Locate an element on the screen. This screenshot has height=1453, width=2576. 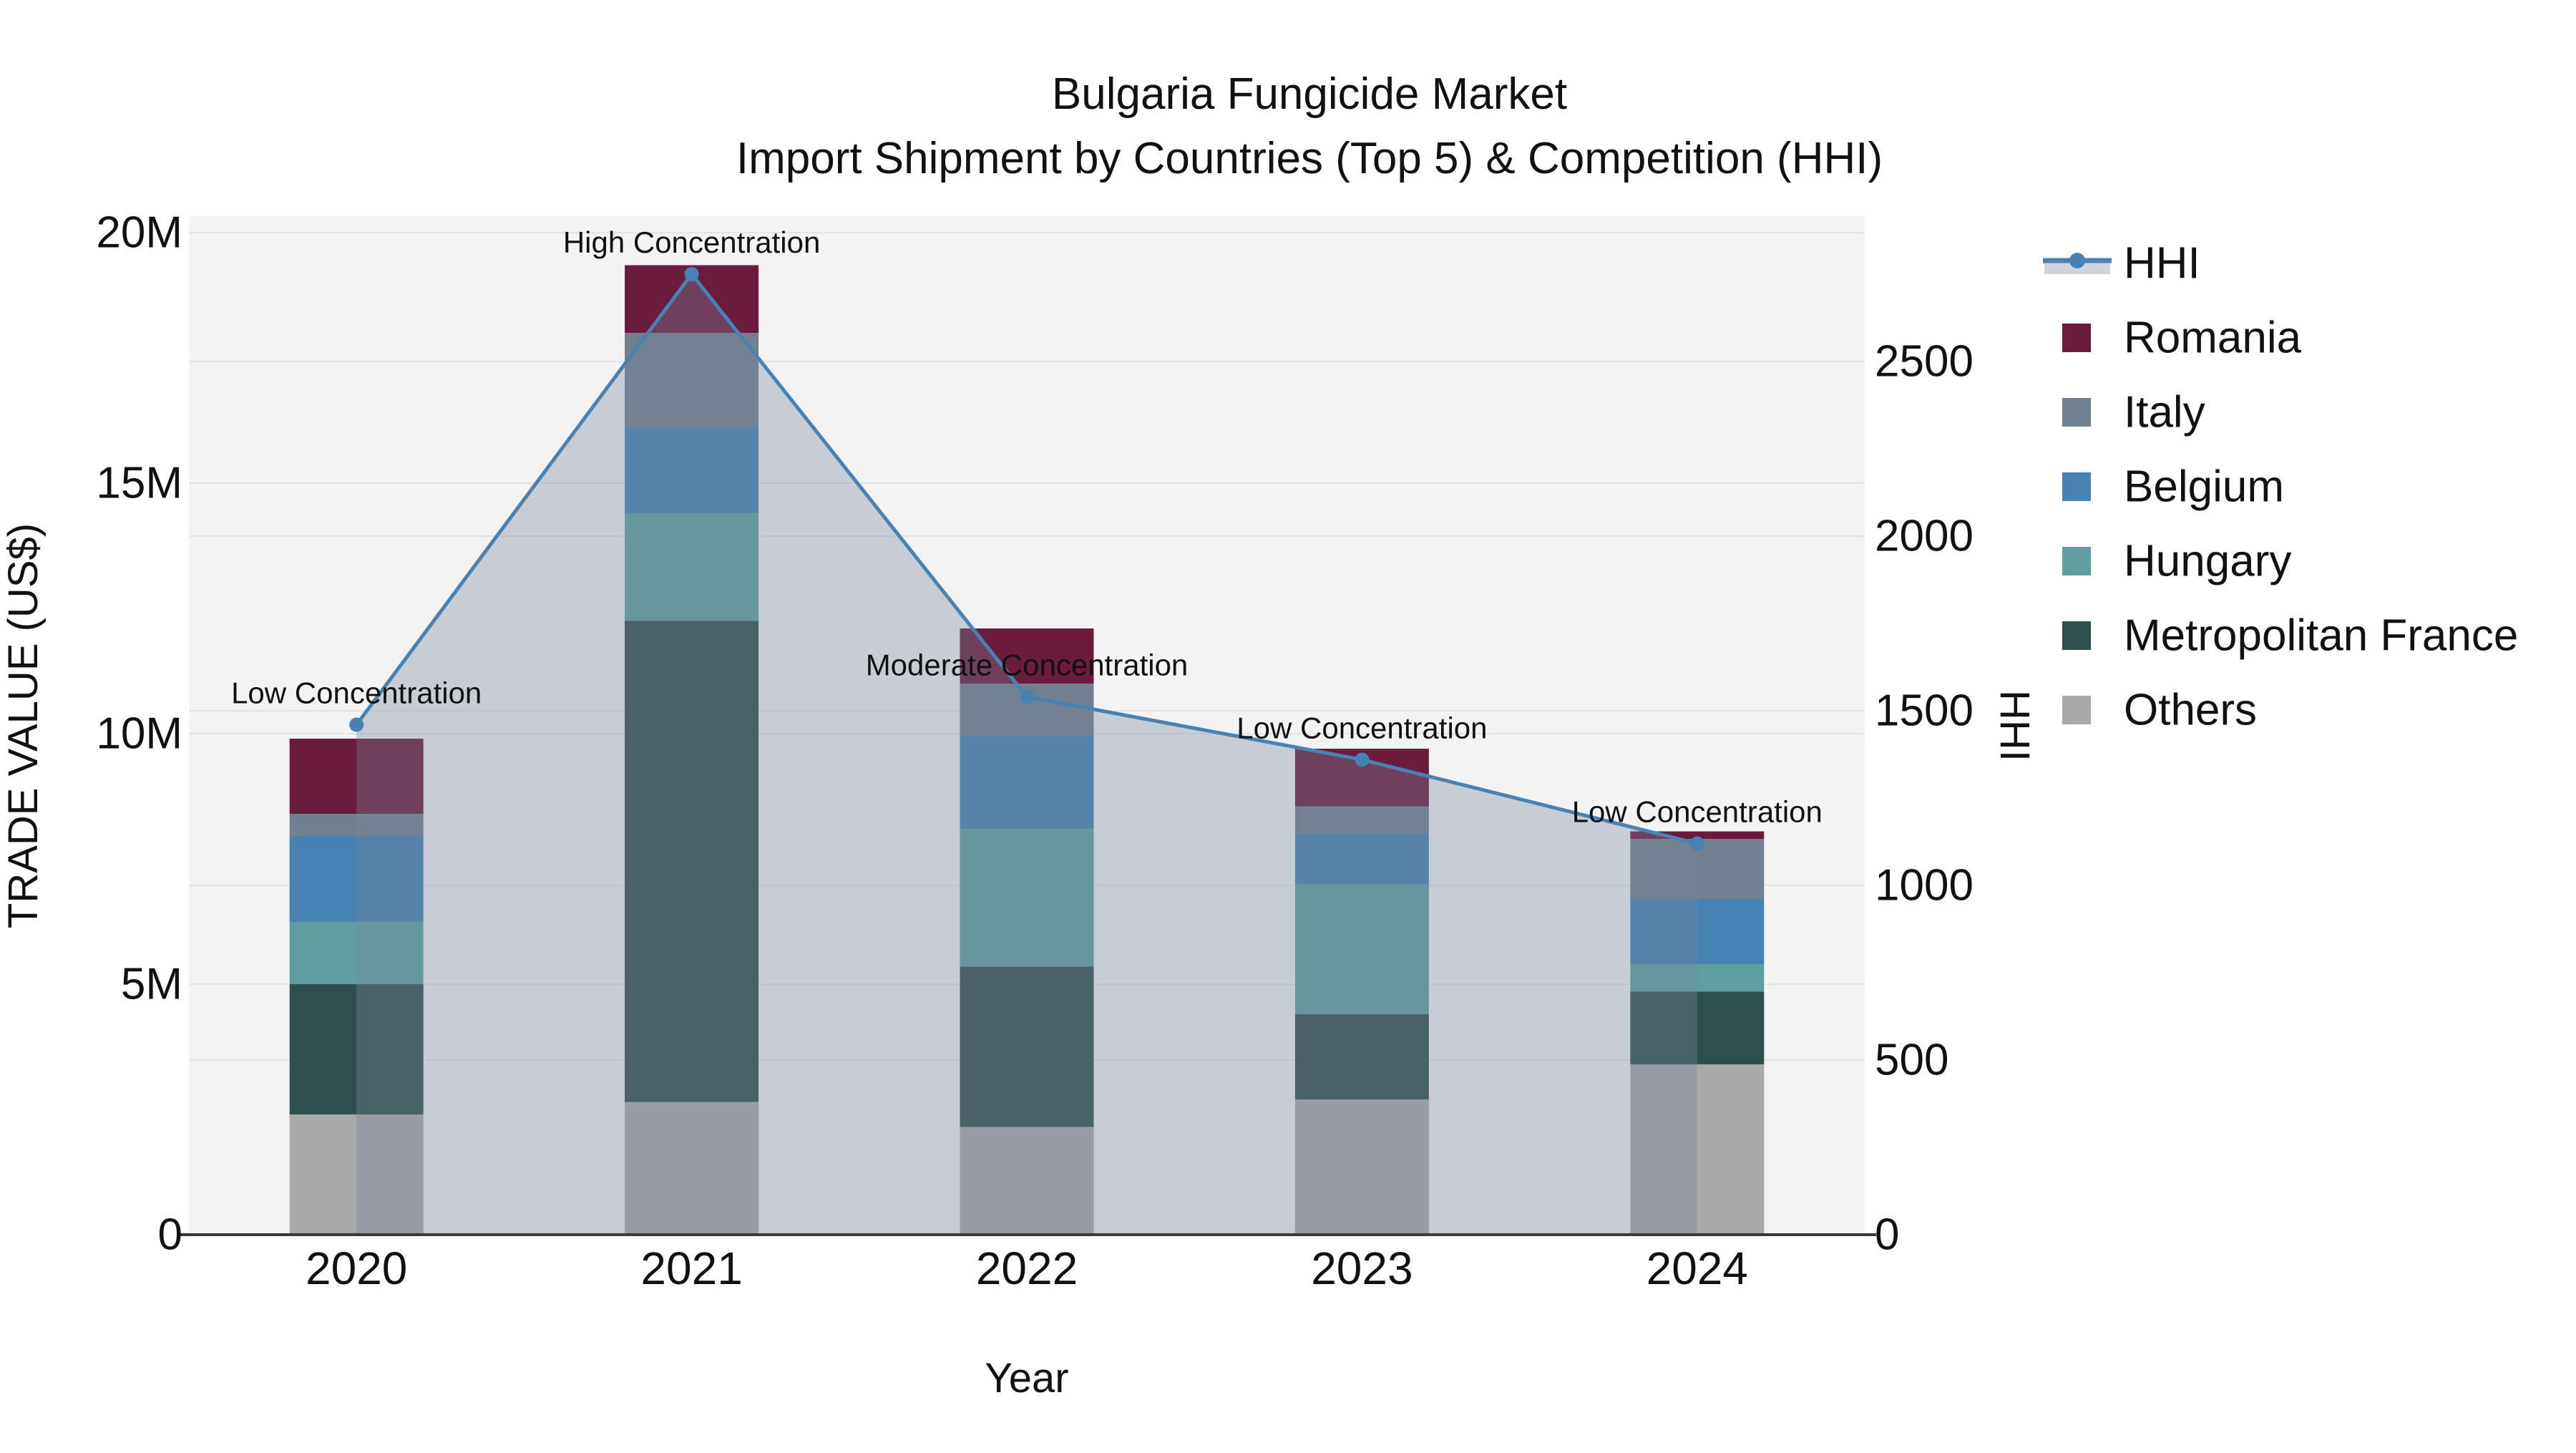
x-axis-title: Year is located at coordinates (1026, 1378).